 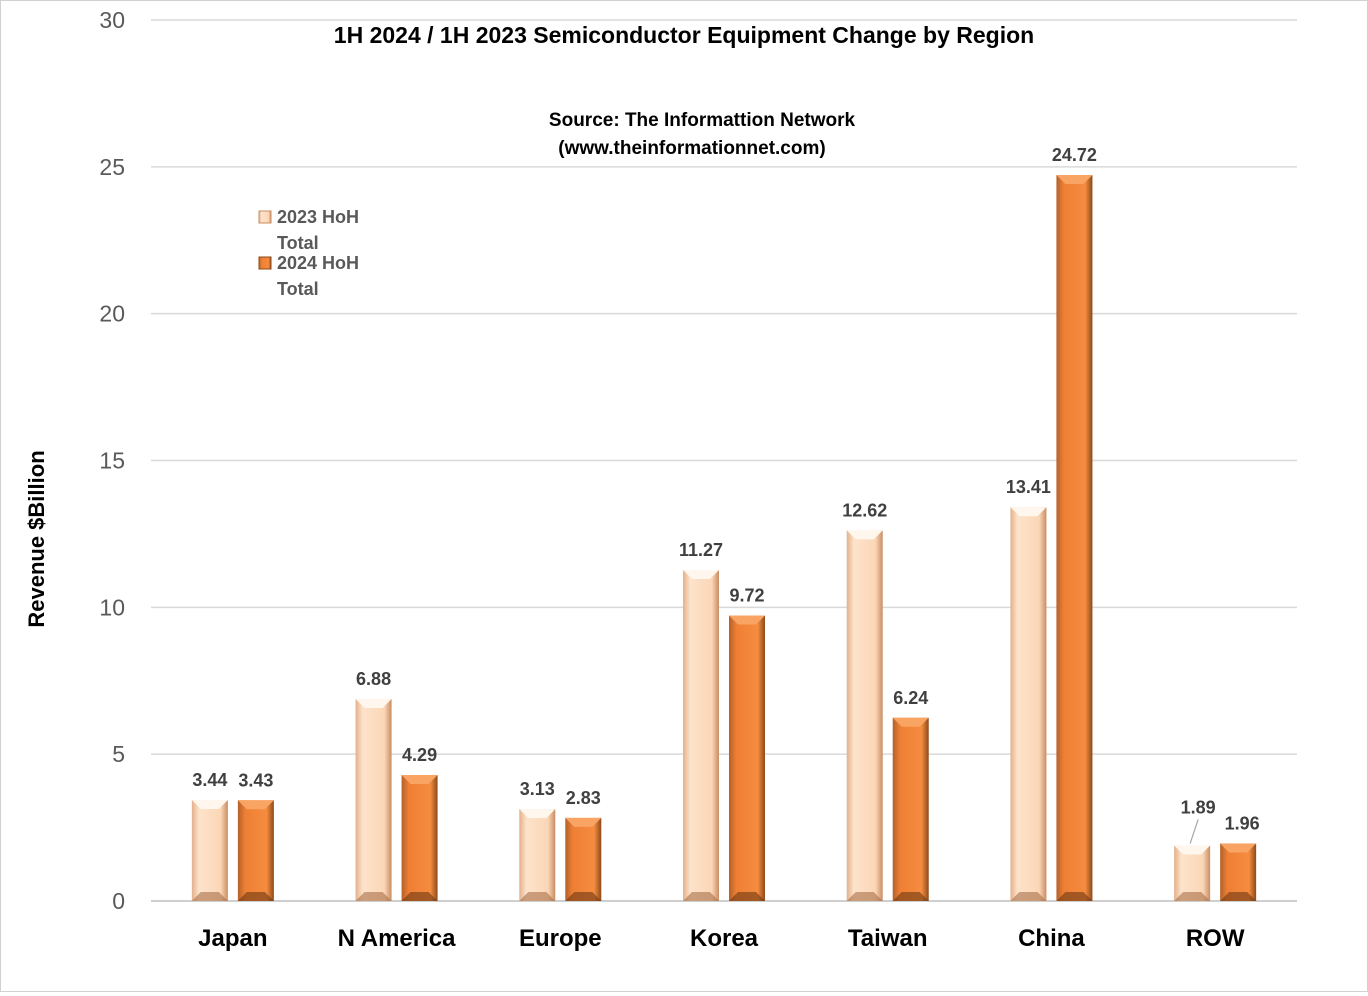 I want to click on x-tick-label: N America, so click(x=397, y=938).